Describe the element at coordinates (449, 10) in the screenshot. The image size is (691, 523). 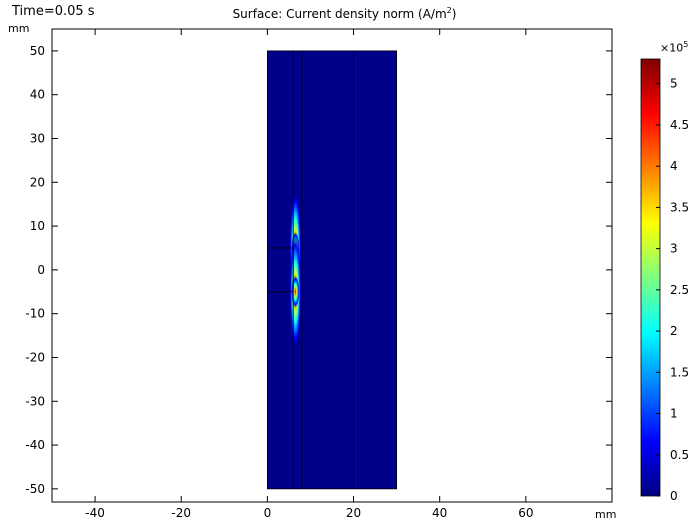
I see `plot-title-exponent: 2` at that location.